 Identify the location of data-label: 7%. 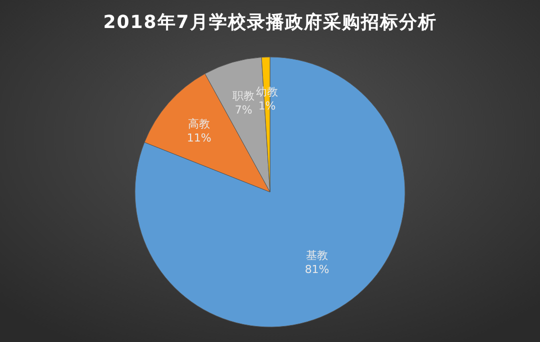
(243, 109).